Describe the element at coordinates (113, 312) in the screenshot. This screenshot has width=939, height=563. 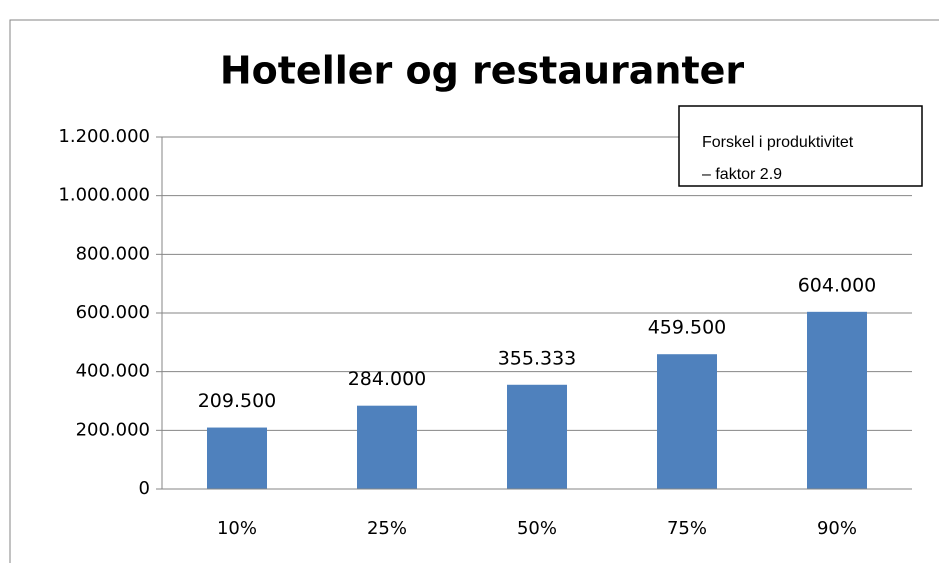
I see `y-tick-label: 600.000` at that location.